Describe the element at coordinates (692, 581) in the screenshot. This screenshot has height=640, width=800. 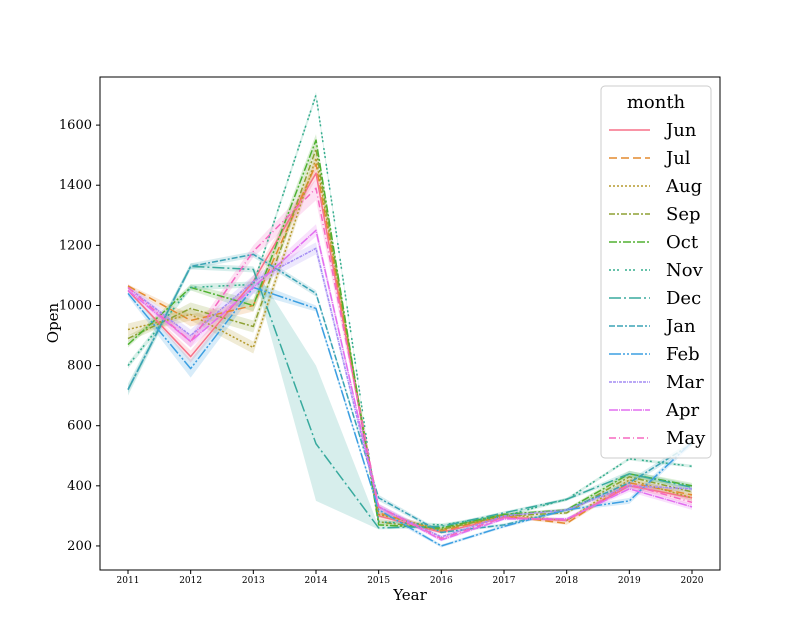
I see `x-tick-label: 2020` at that location.